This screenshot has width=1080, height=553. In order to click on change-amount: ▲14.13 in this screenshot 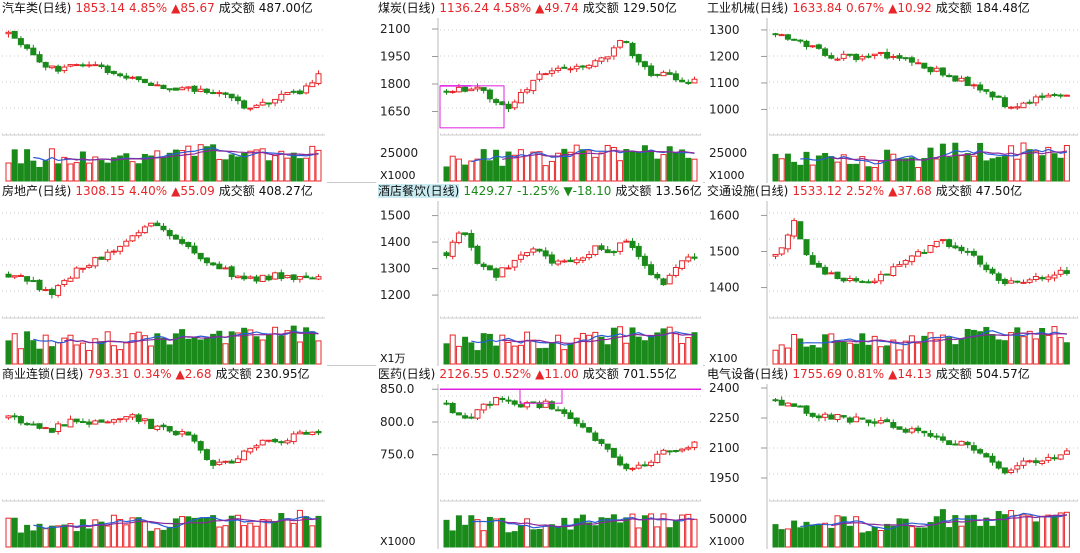, I will do `click(910, 374)`.